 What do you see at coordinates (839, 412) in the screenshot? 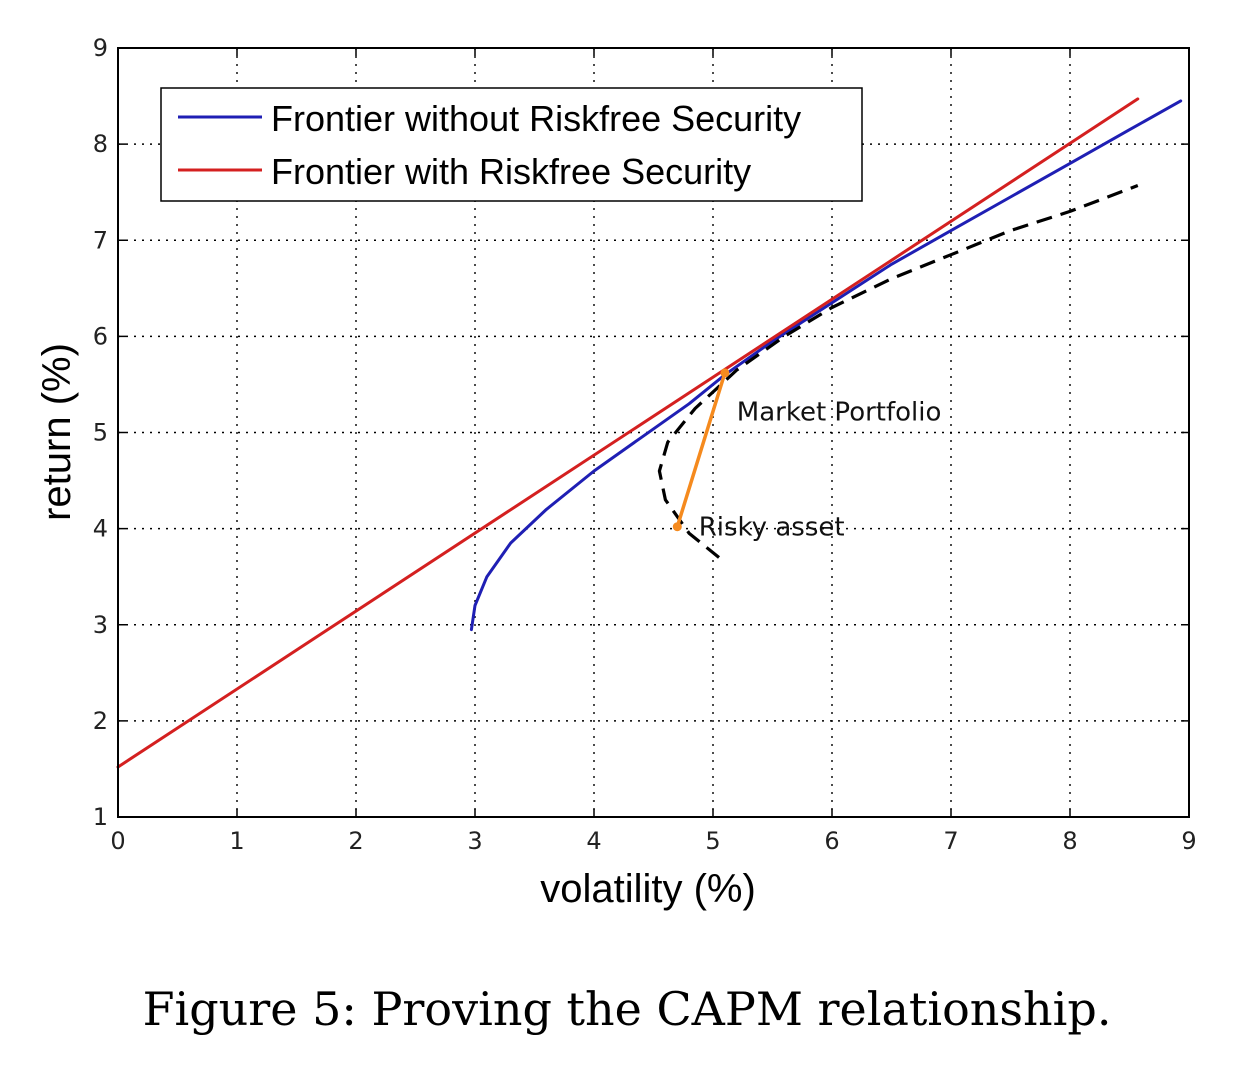
I see `annotation-market-portfolio: Market Portfolio` at bounding box center [839, 412].